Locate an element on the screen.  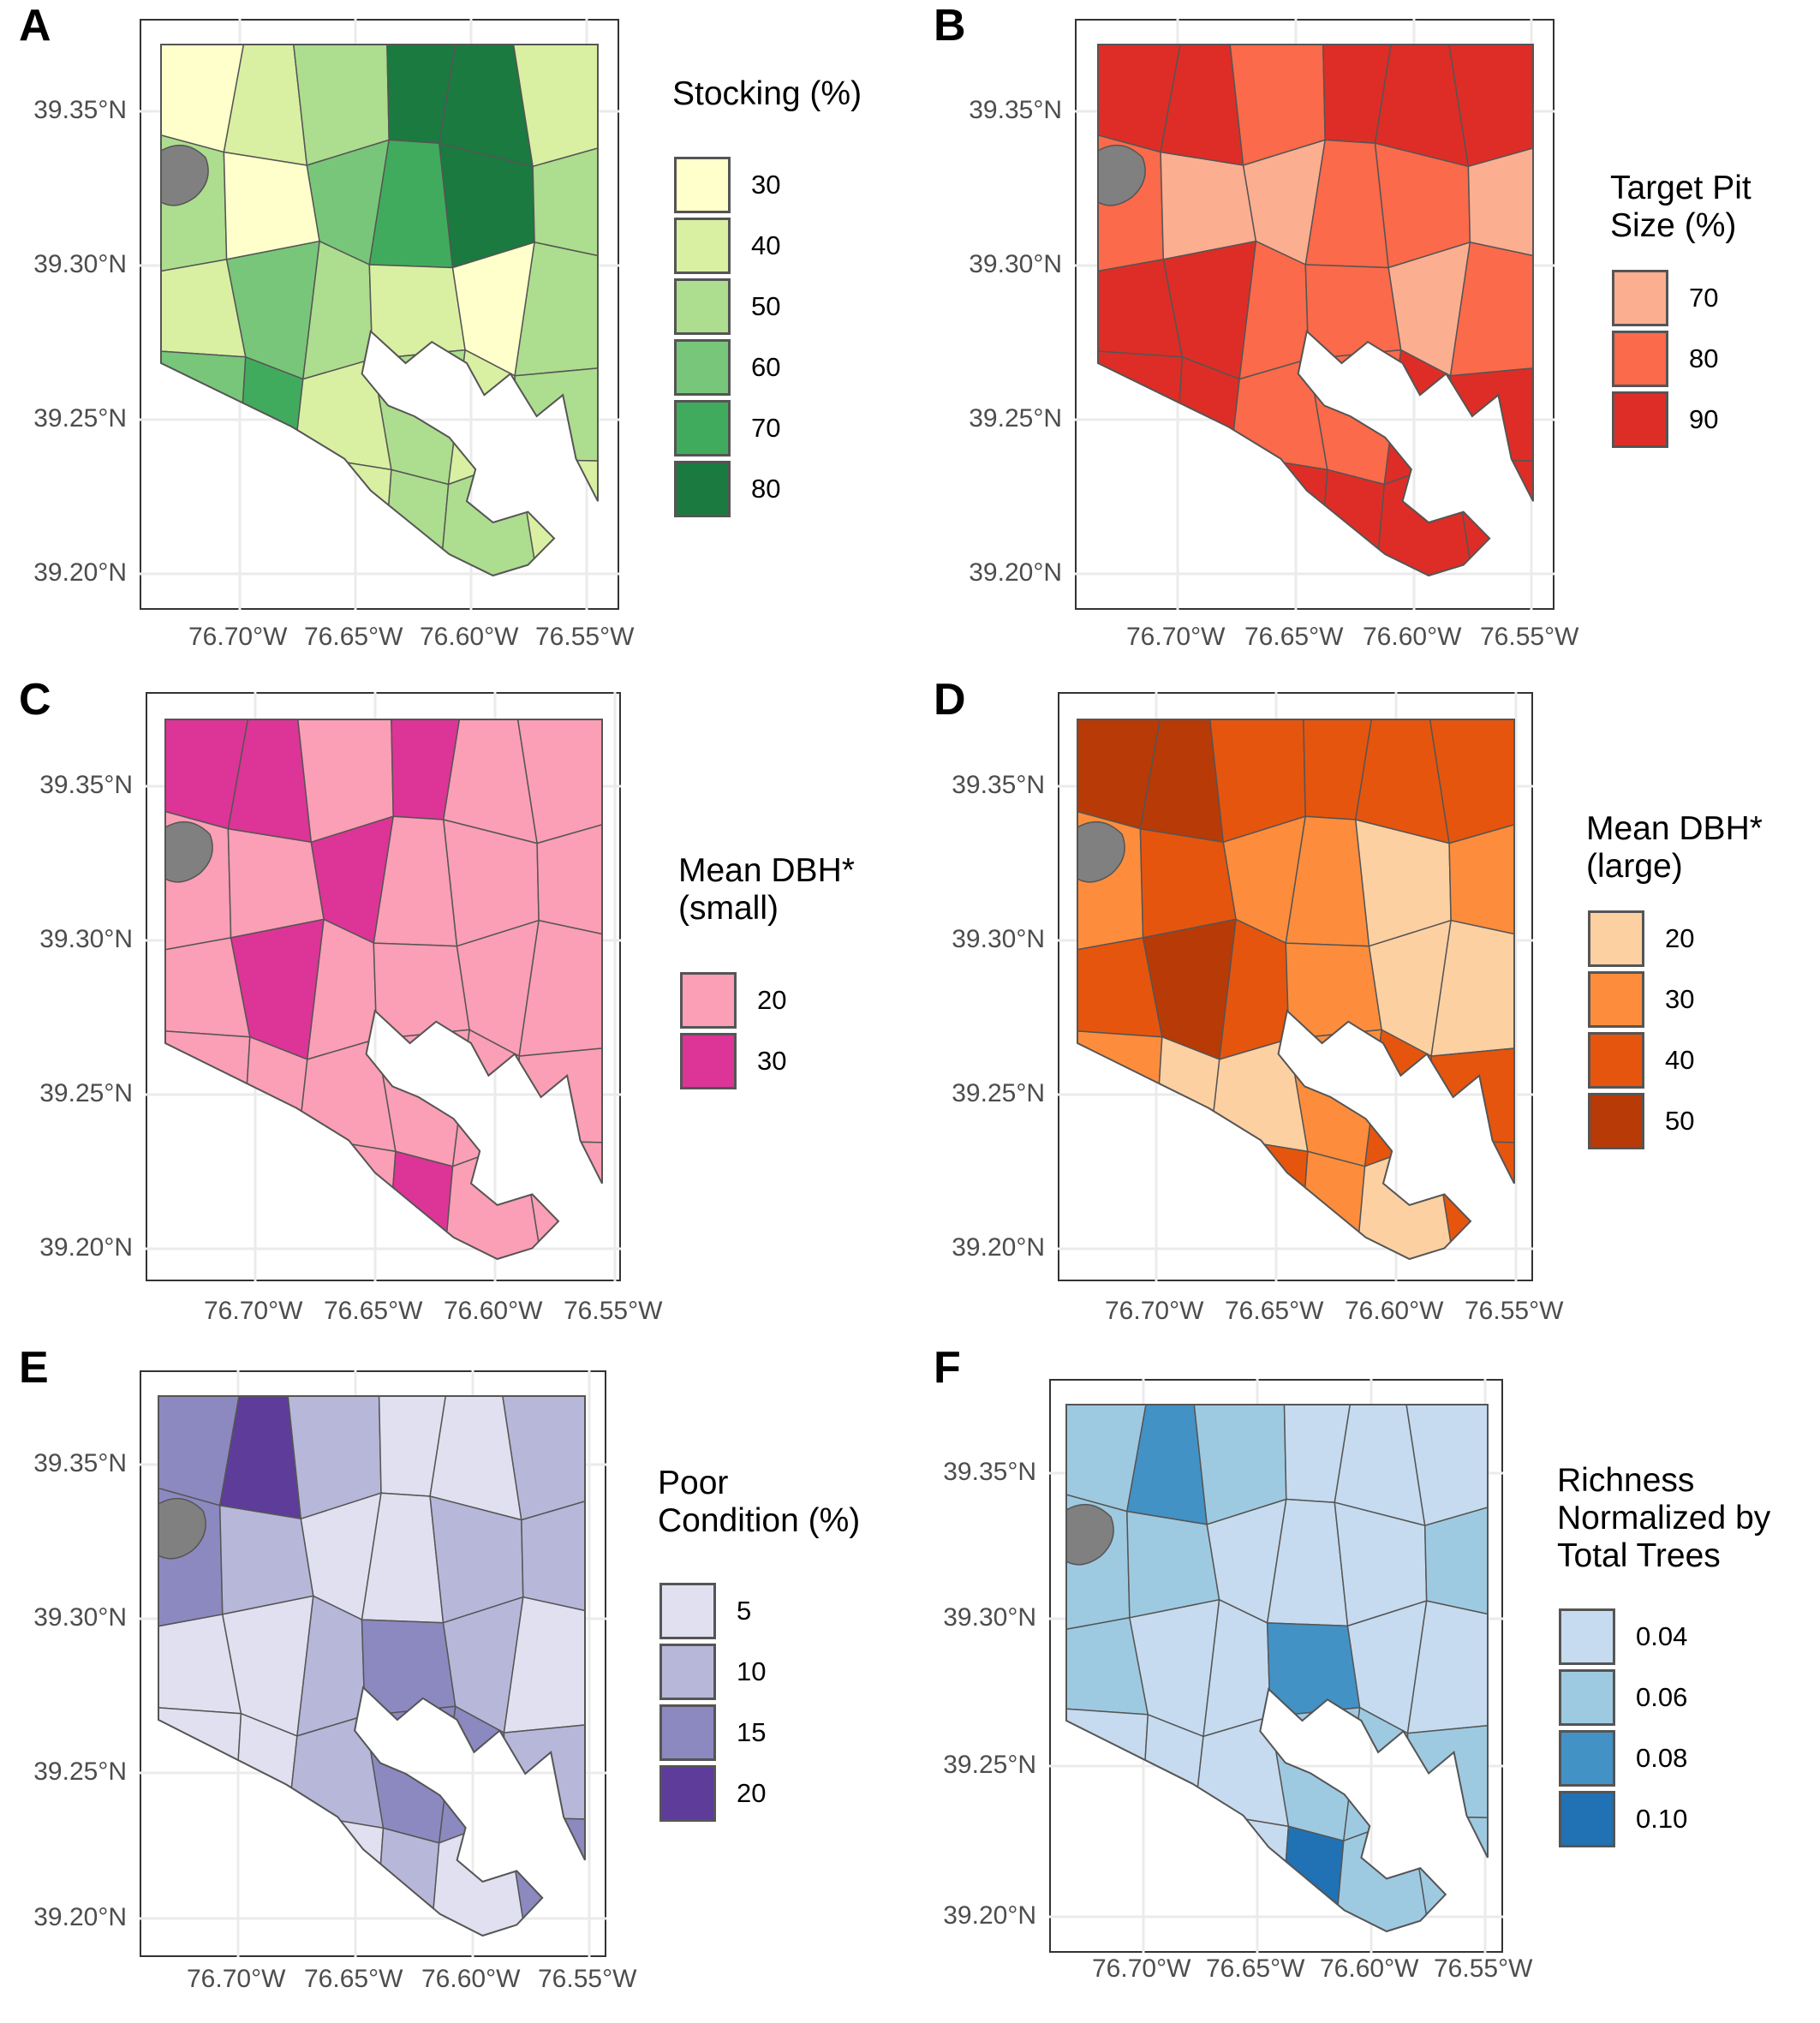
legend-title: Mean DBH* (small) is located at coordinates (766, 889).